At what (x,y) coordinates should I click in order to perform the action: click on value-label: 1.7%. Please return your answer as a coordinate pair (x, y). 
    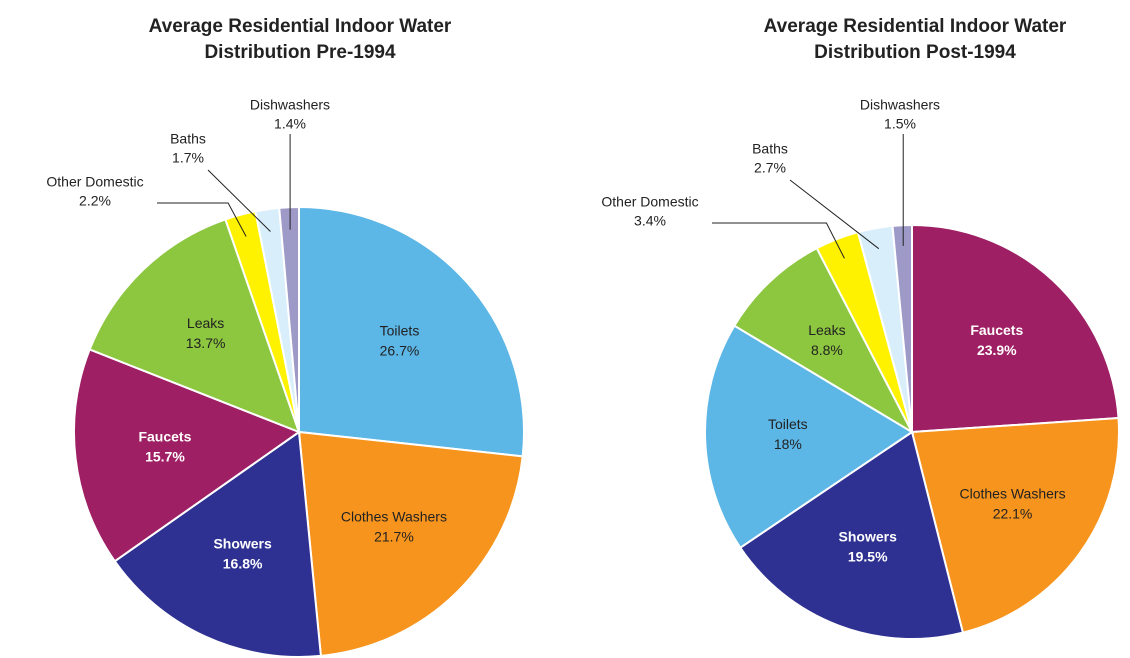
    Looking at the image, I should click on (188, 158).